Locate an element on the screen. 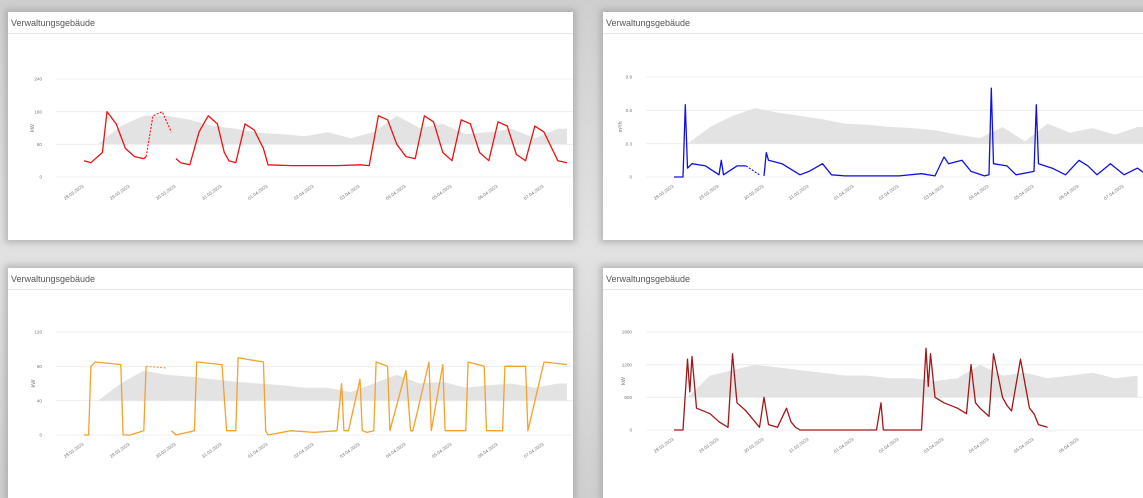 This screenshot has width=1143, height=498. y-tick-label: 160 is located at coordinates (38, 111).